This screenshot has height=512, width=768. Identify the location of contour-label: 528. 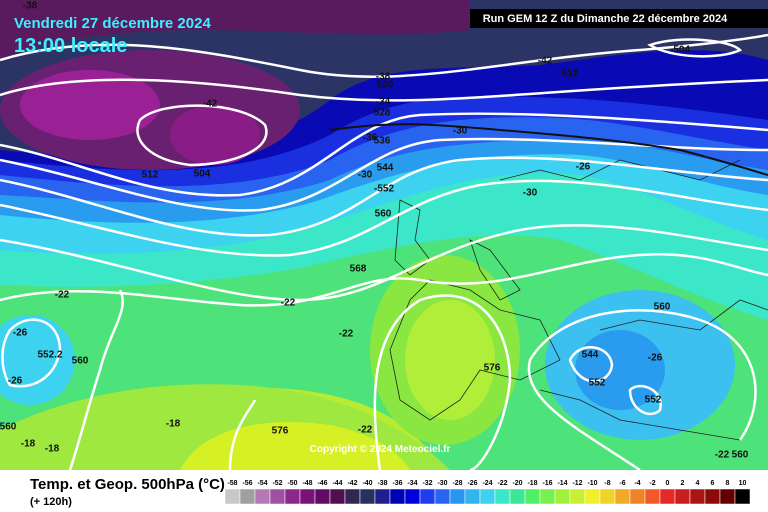
(382, 113).